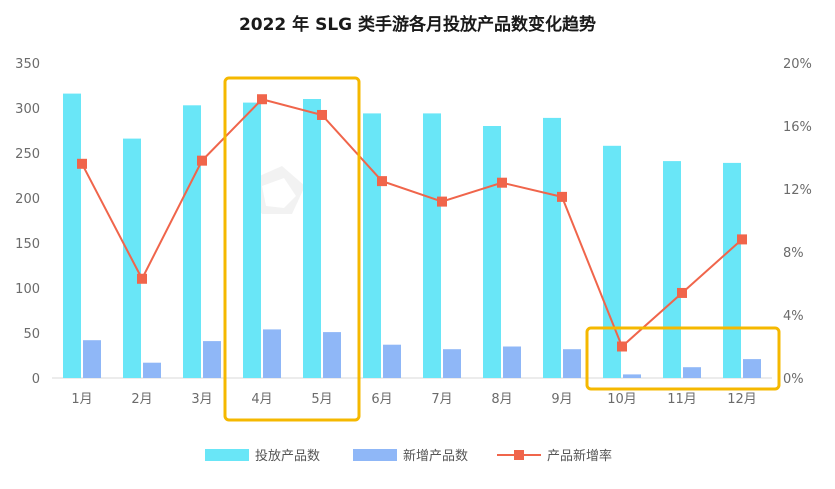 The height and width of the screenshot is (489, 835). What do you see at coordinates (682, 399) in the screenshot?
I see `x-tick-label: 11月` at bounding box center [682, 399].